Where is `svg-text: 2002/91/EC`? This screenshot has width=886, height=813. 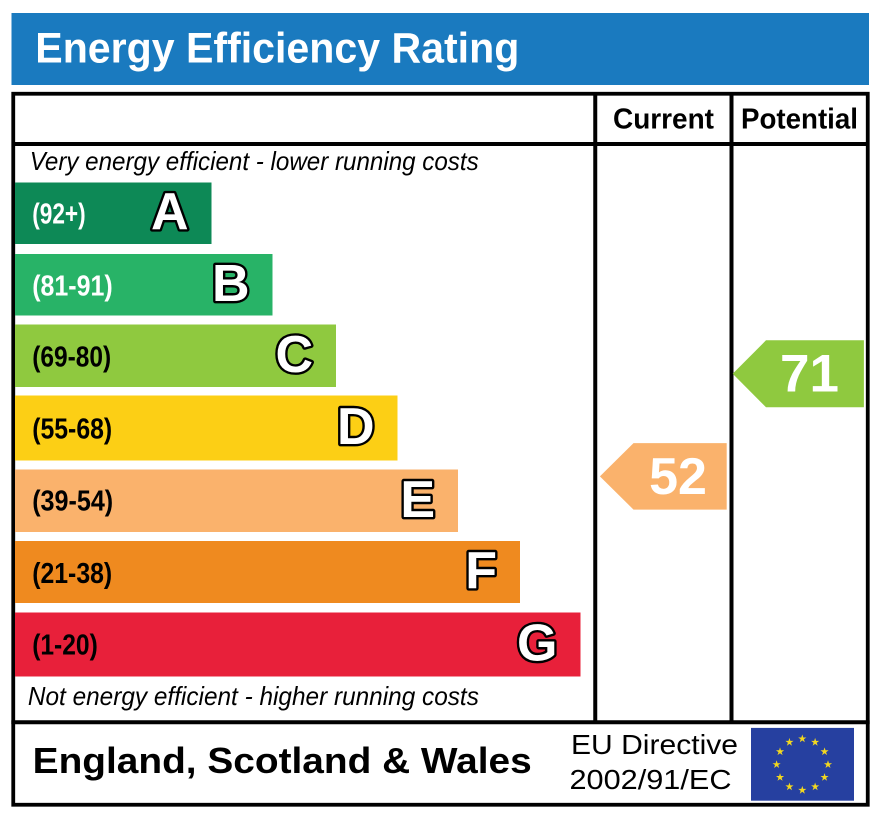
svg-text: 2002/91/EC is located at coordinates (651, 779).